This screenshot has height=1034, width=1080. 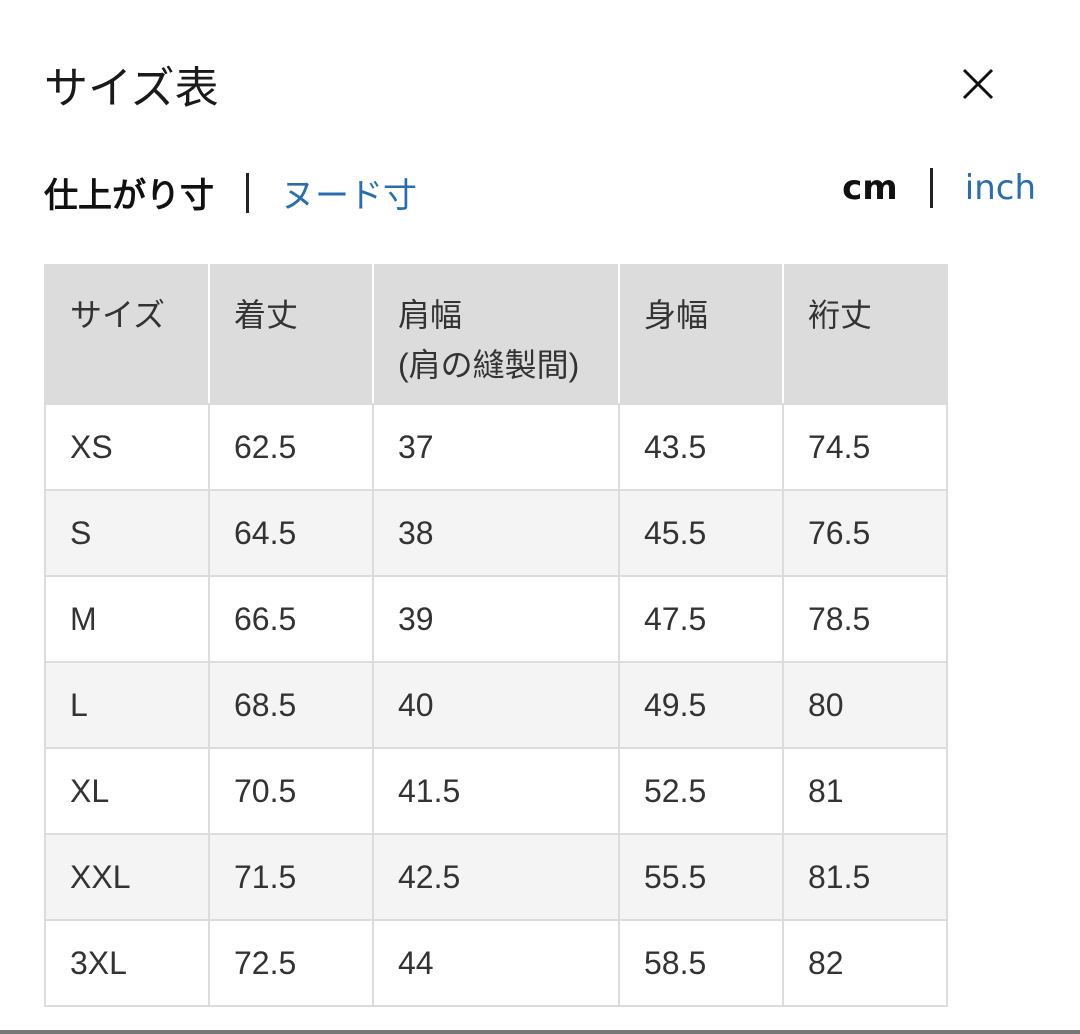 What do you see at coordinates (865, 334) in the screenshot?
I see `column-header: 裄丈` at bounding box center [865, 334].